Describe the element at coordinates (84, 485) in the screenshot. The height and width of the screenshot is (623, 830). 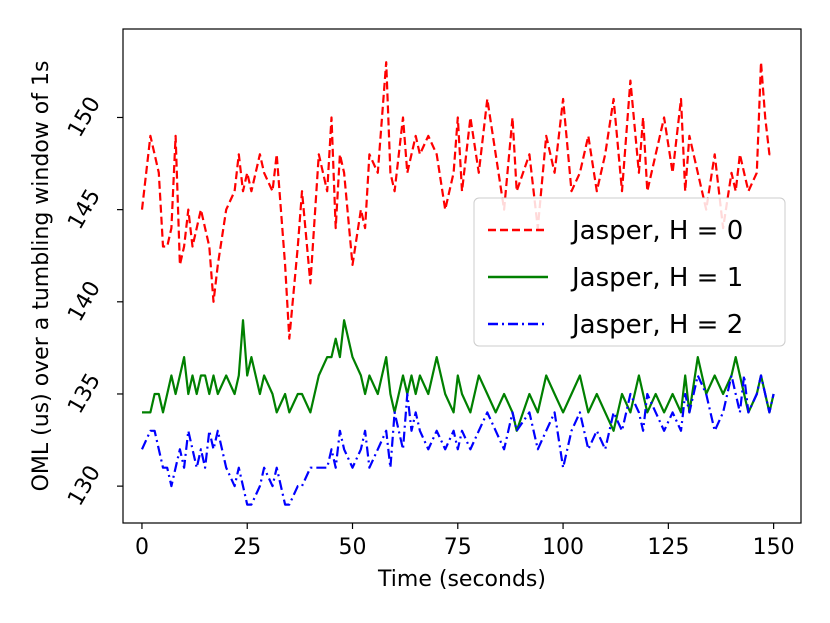
I see `y-tick-label: 130` at that location.